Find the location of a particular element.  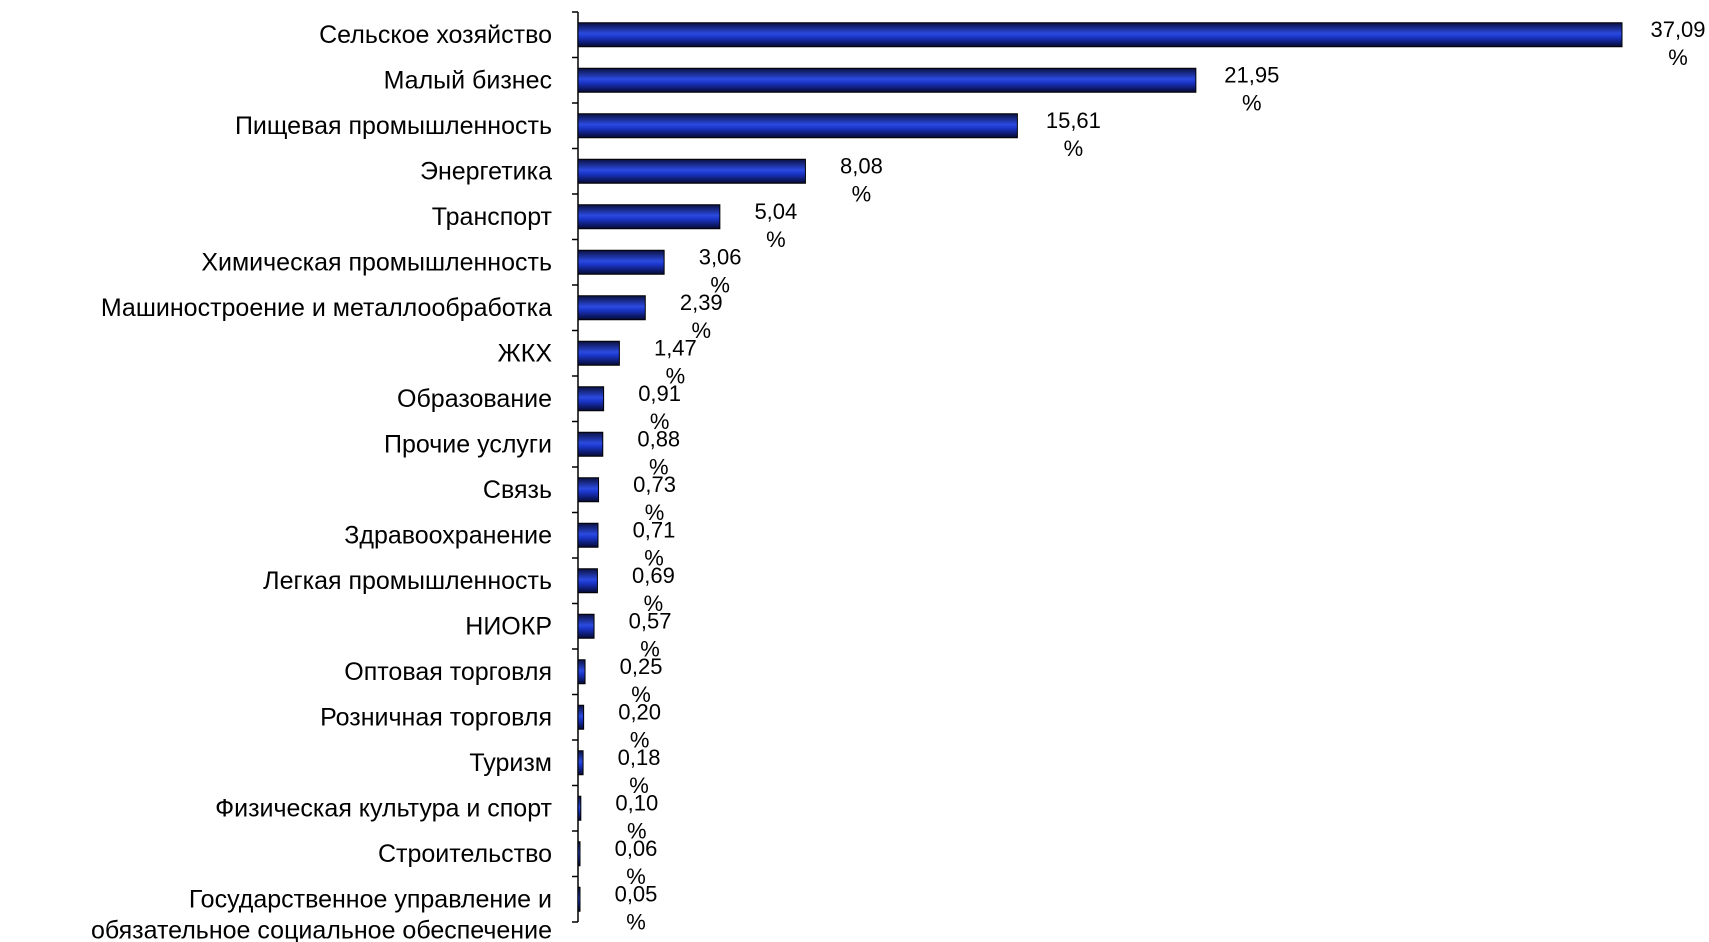

value-label: 0,10% is located at coordinates (636, 816).